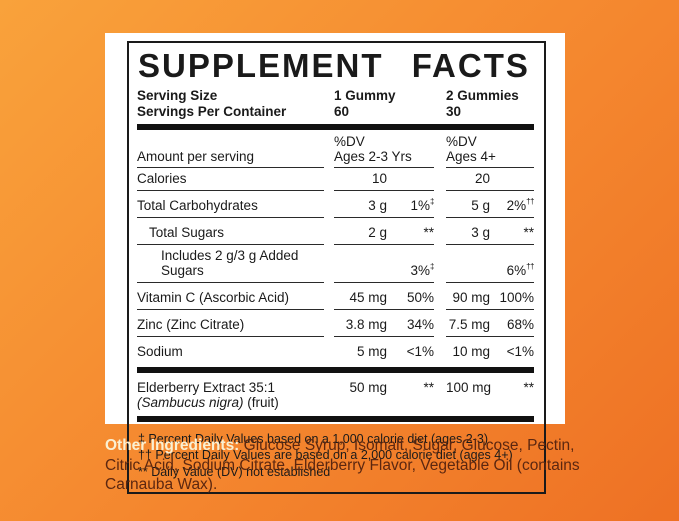 This screenshot has height=521, width=679. What do you see at coordinates (482, 178) in the screenshot?
I see `amount-value: 20` at bounding box center [482, 178].